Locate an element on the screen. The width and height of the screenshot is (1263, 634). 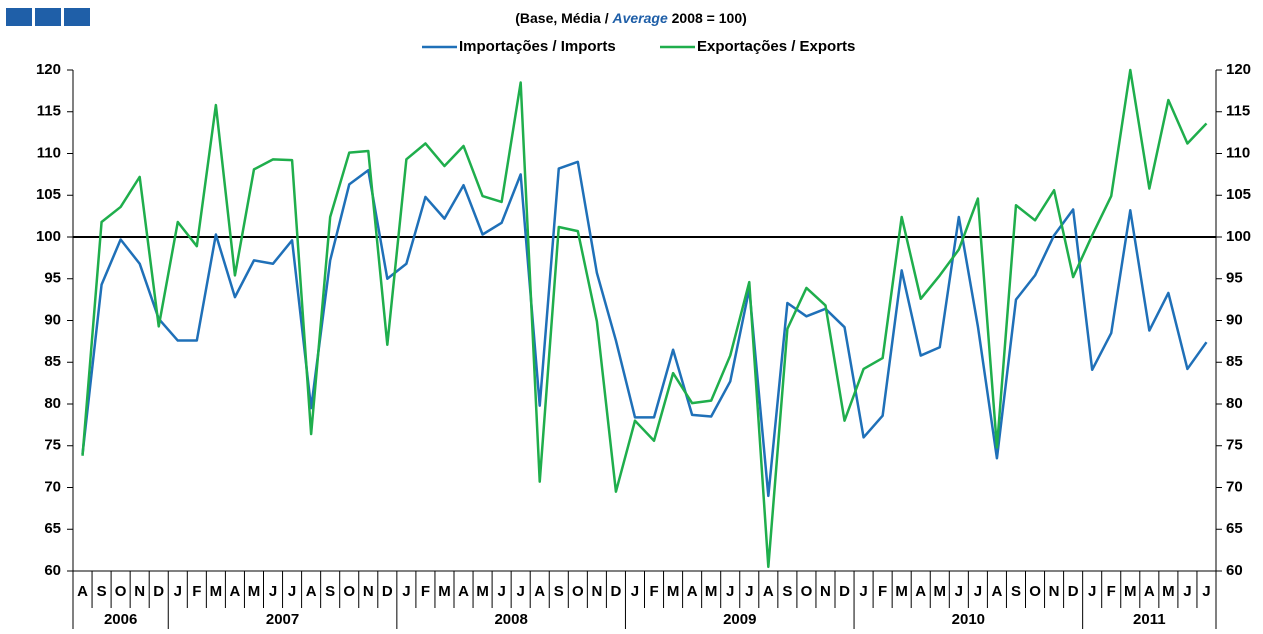
subtitle: (Base, Média / Average 2008 = 100) is located at coordinates (631, 18).